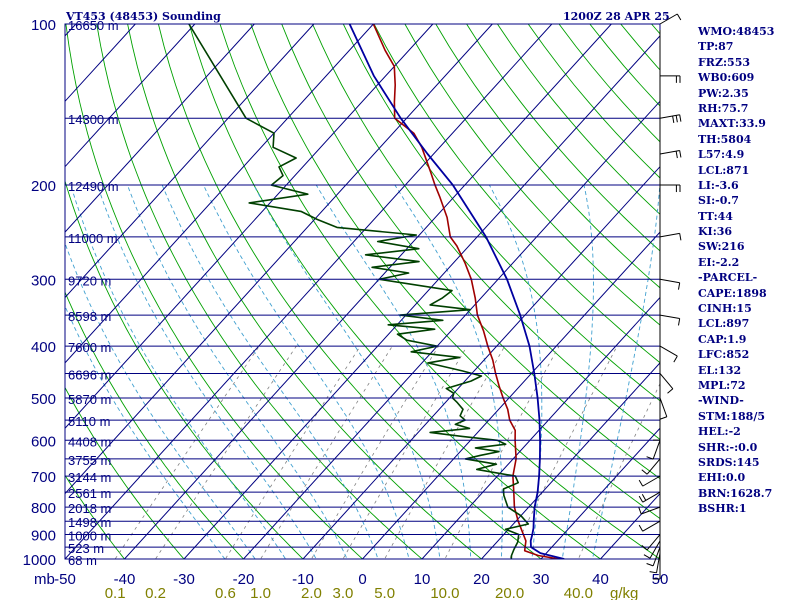 Image resolution: width=800 pixels, height=600 pixels. I want to click on stat-item: LFC:852, so click(724, 355).